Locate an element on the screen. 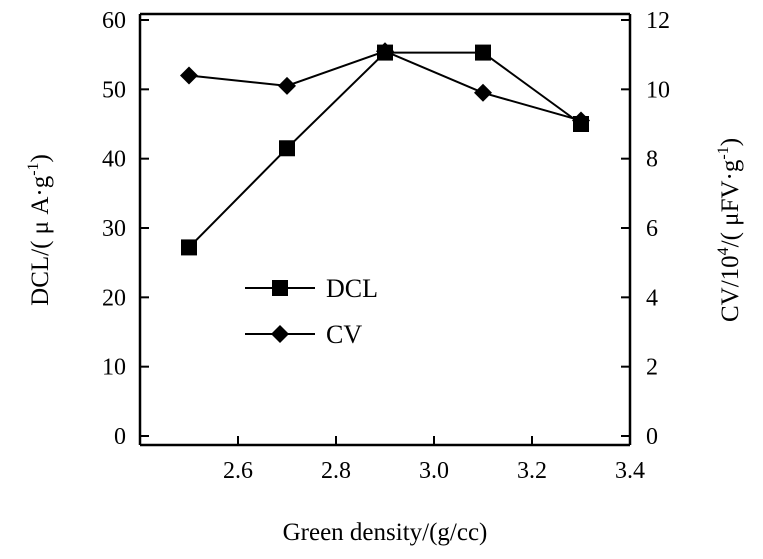 The height and width of the screenshot is (559, 763). legend-cv-marker is located at coordinates (280, 334).